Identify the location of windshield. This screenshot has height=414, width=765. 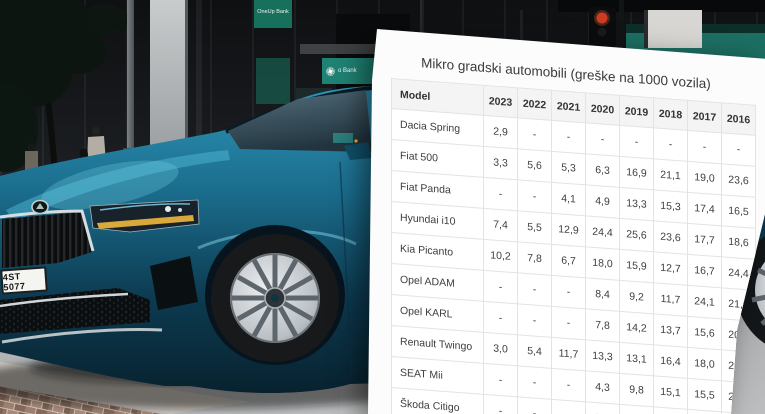
(300, 121).